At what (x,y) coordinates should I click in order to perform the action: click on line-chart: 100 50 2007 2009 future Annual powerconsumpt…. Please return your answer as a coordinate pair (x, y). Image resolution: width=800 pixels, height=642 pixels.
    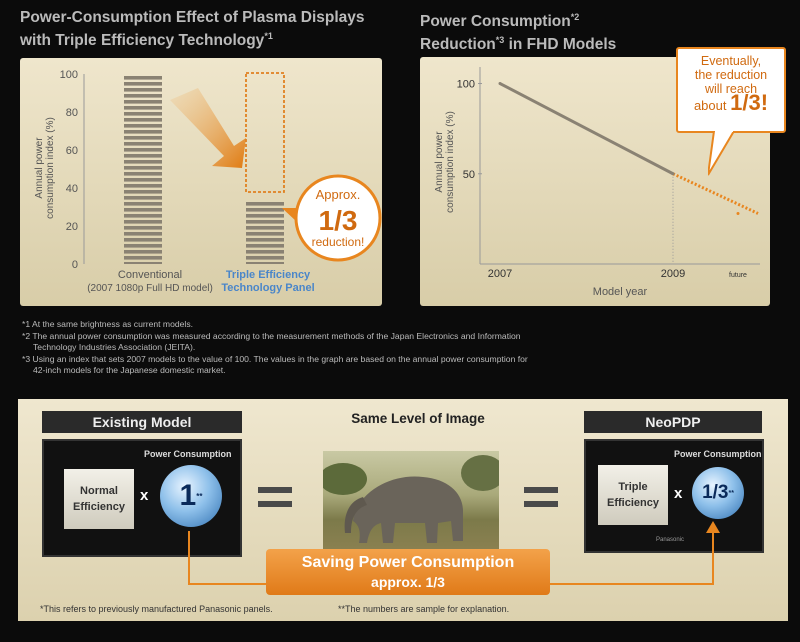
    Looking at the image, I should click on (597, 182).